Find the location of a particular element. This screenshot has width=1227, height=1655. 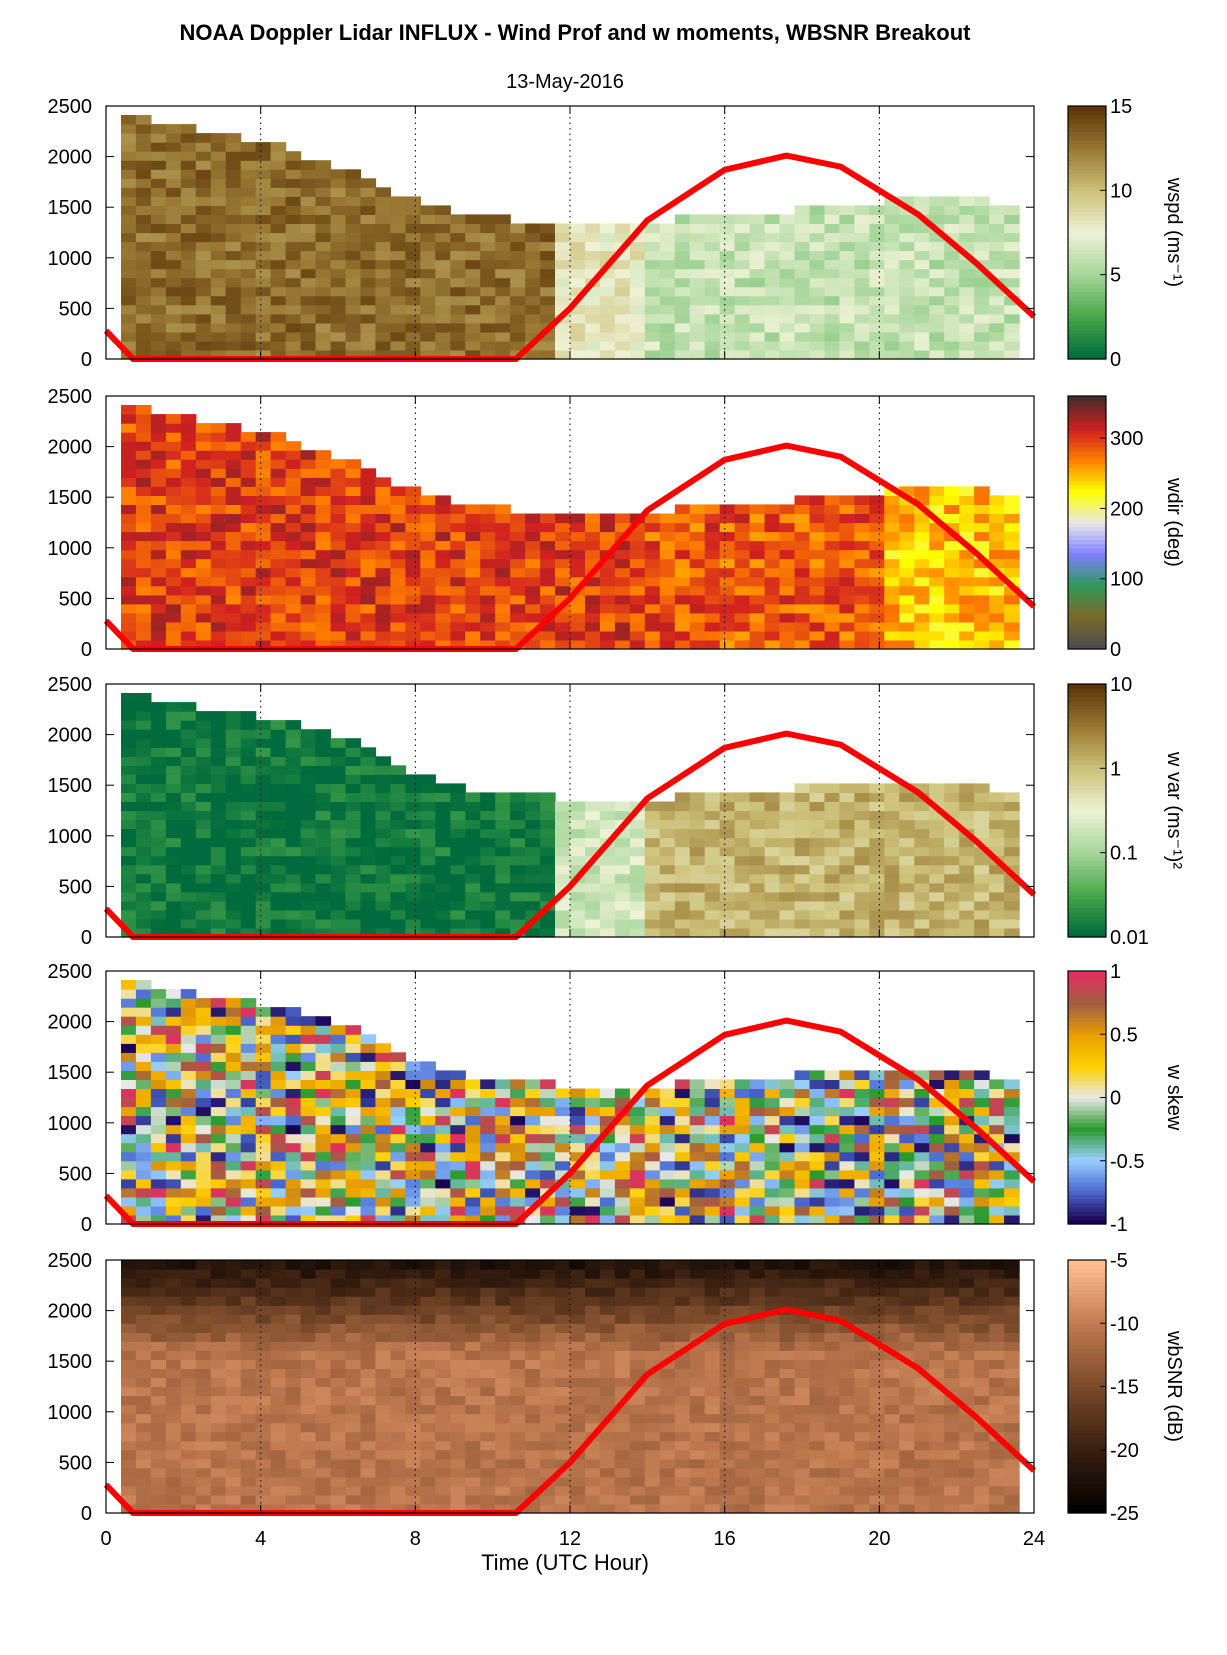

colorbar-label: wdir (deg) is located at coordinates (1174, 522).